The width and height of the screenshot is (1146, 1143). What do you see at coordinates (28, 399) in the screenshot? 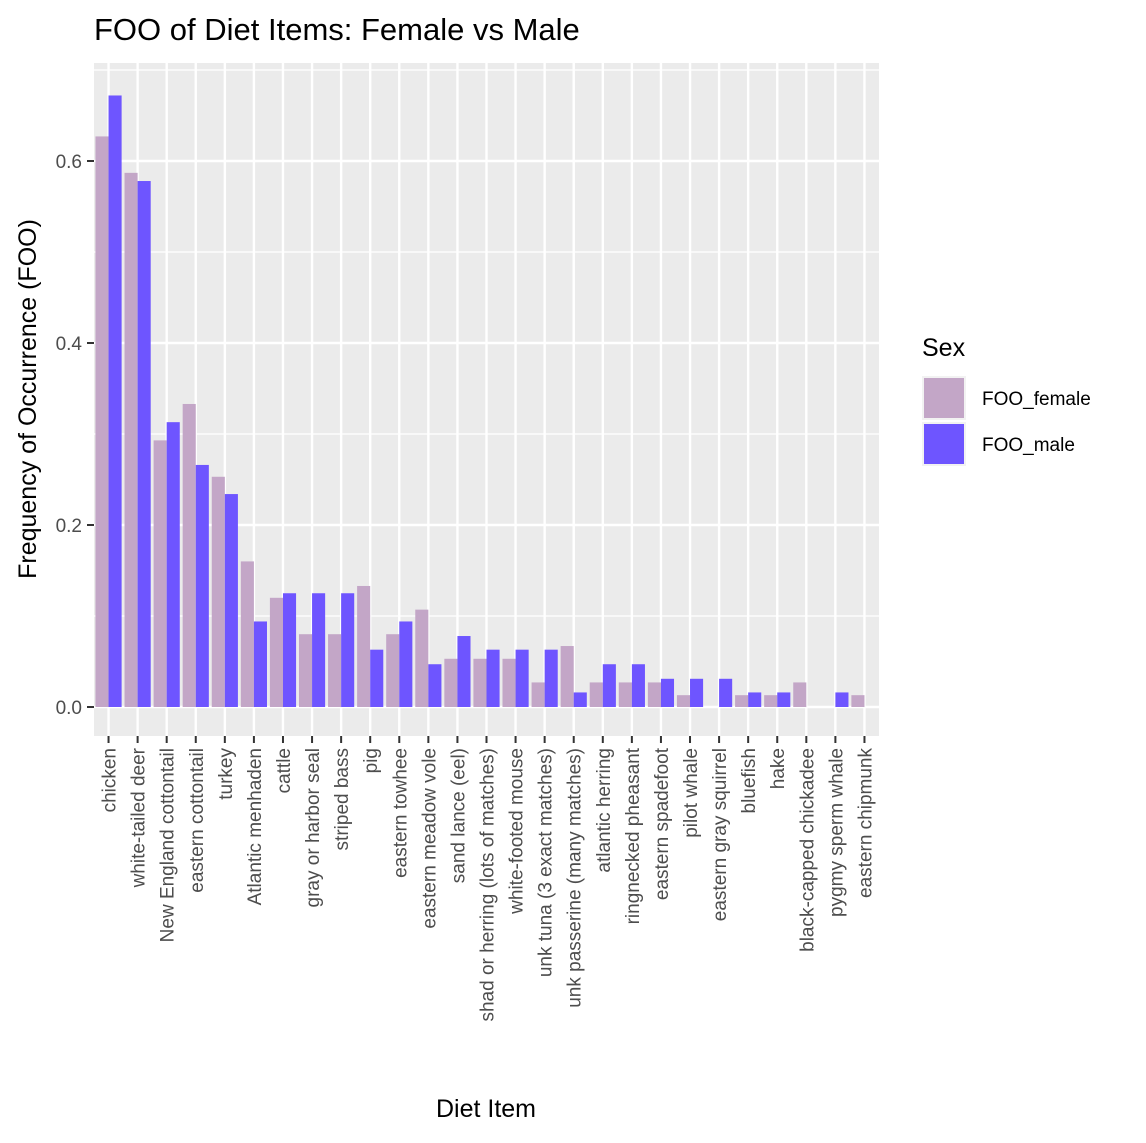
I see `y-axis-title: Frequency of Occurrence (FOO)` at bounding box center [28, 399].